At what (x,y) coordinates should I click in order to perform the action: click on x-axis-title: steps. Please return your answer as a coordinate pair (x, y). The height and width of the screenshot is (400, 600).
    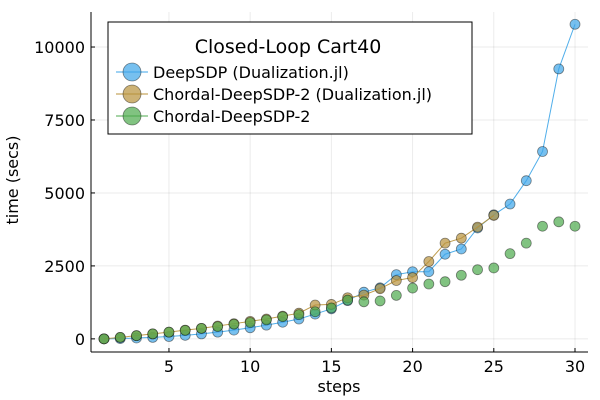
    Looking at the image, I should click on (339, 386).